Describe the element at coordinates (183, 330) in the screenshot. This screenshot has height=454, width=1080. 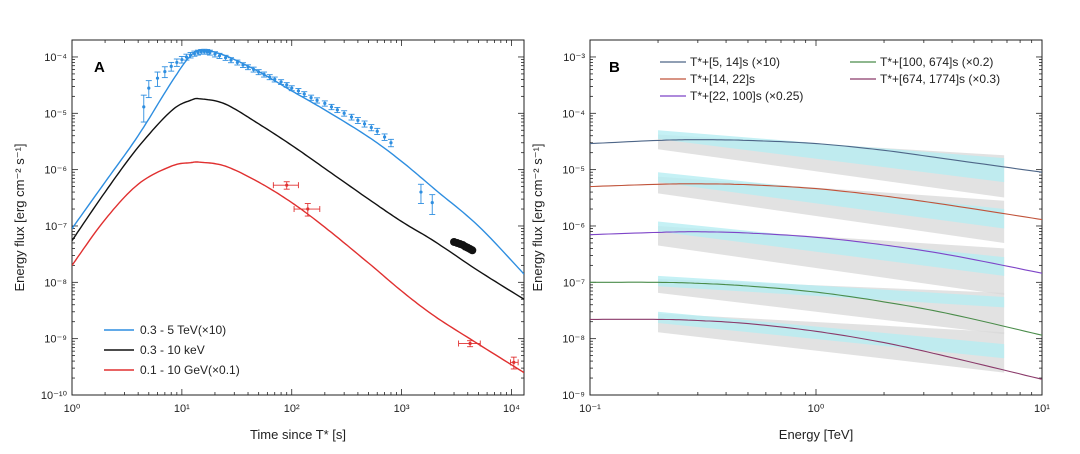
I see `legend-label: 0.3 - 5 TeV(×10)` at that location.